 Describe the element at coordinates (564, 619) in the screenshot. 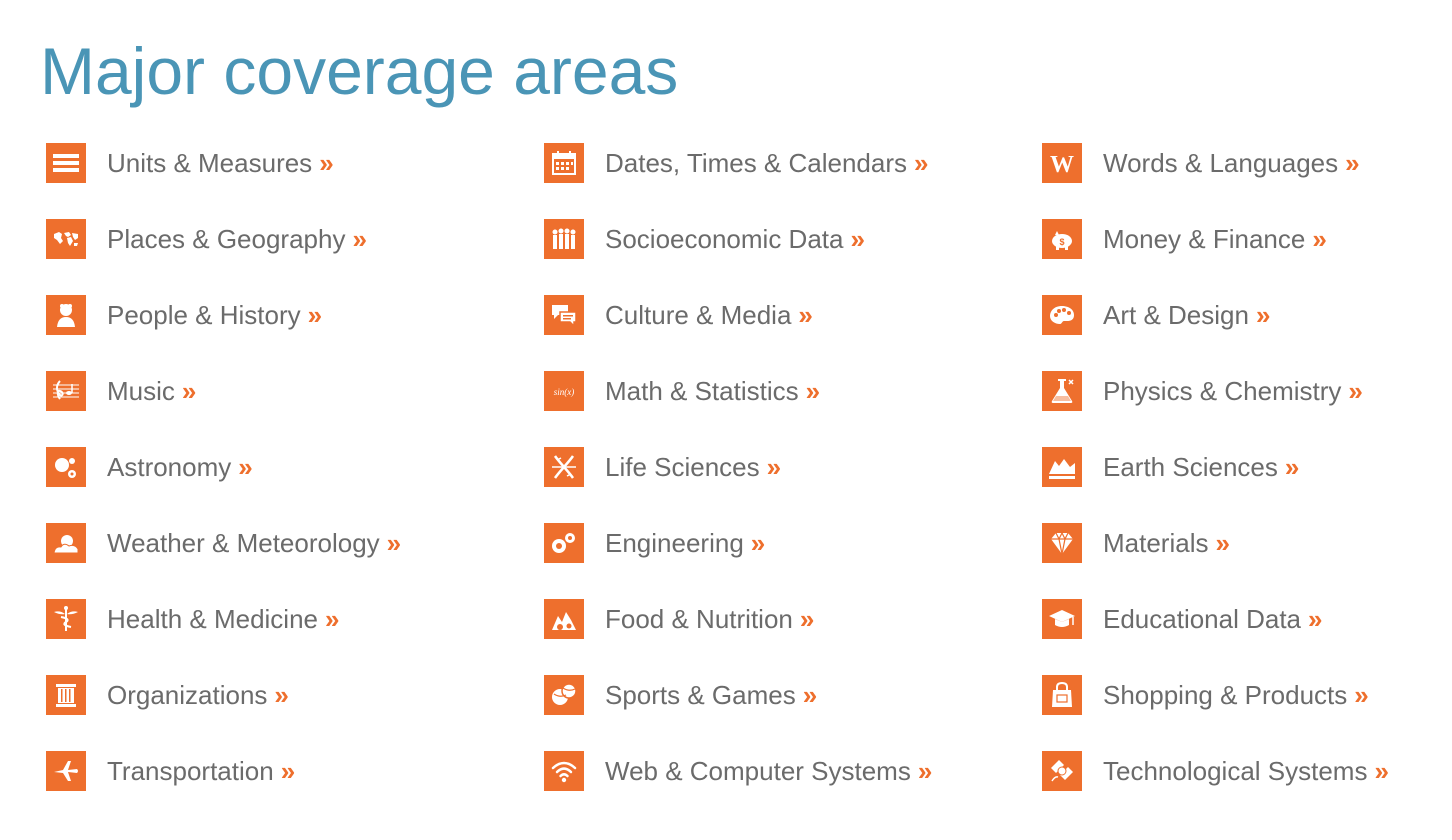

I see `food-icon` at that location.